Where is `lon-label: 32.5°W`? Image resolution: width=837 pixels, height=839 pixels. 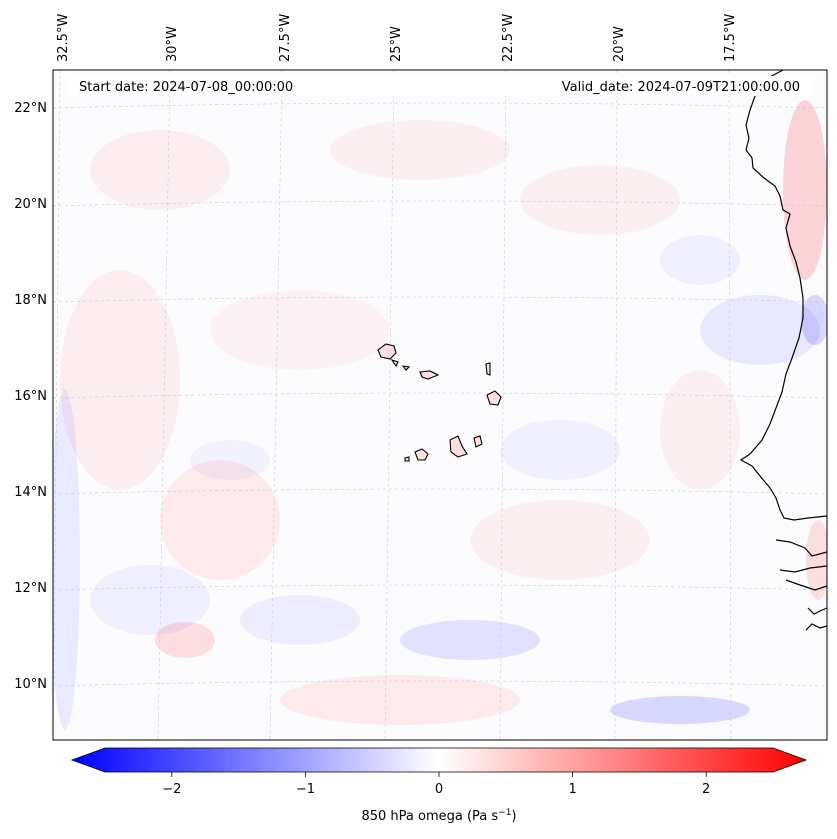
lon-label: 32.5°W is located at coordinates (63, 38).